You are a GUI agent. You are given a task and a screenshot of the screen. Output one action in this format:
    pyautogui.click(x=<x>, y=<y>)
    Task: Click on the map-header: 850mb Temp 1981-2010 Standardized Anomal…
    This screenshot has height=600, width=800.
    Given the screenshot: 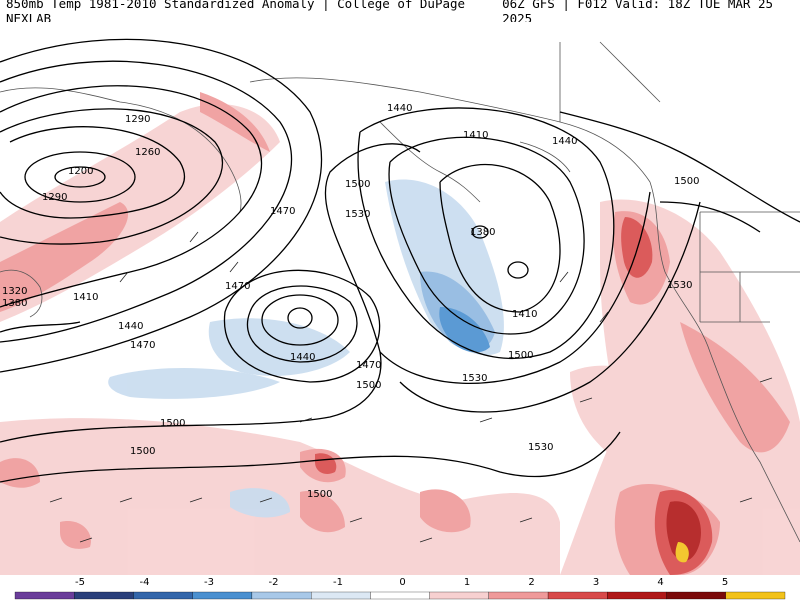 What is the action you would take?
    pyautogui.click(x=400, y=13)
    